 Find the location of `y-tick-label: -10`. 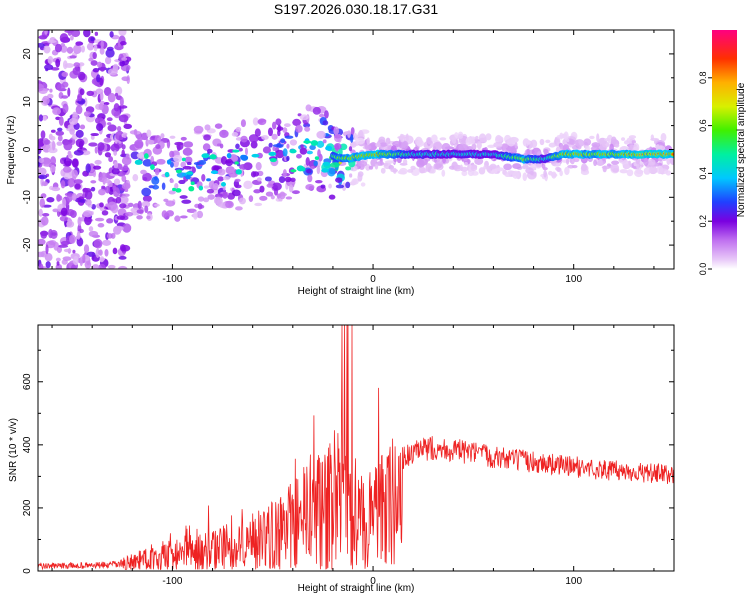

y-tick-label: -10 is located at coordinates (27, 197).